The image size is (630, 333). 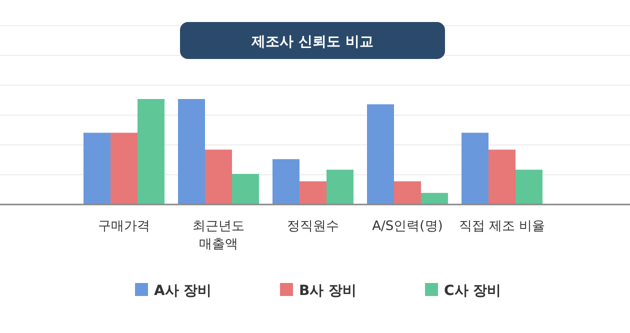 I want to click on x-tick-label: 구매가격, so click(x=124, y=226).